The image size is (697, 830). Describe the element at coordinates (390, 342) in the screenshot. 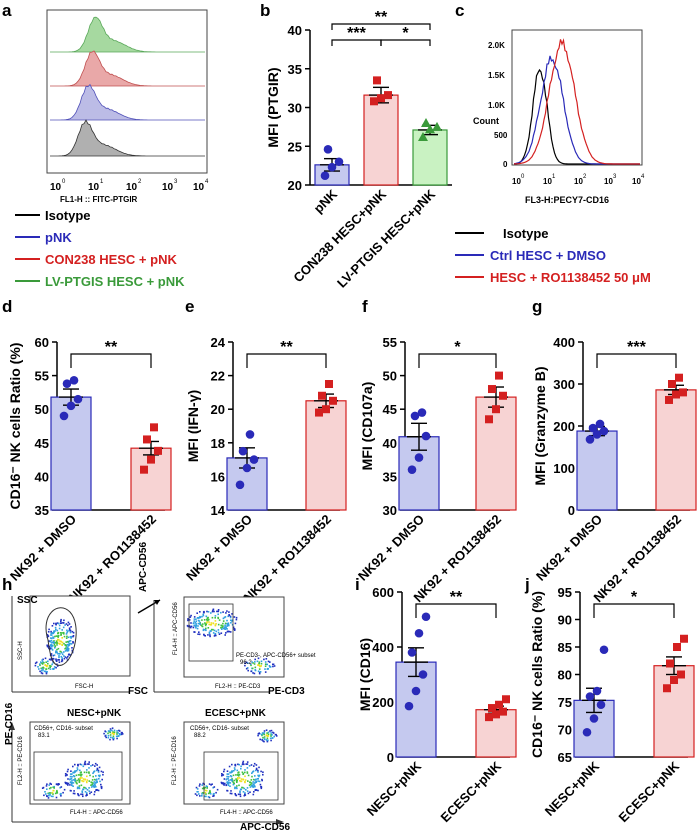

I see `y-tick-label: 55` at that location.